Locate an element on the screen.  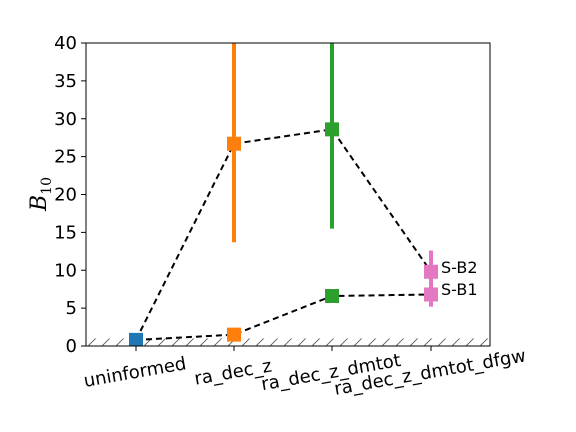
y-axis-label-subscript: 10 is located at coordinates (47, 186).